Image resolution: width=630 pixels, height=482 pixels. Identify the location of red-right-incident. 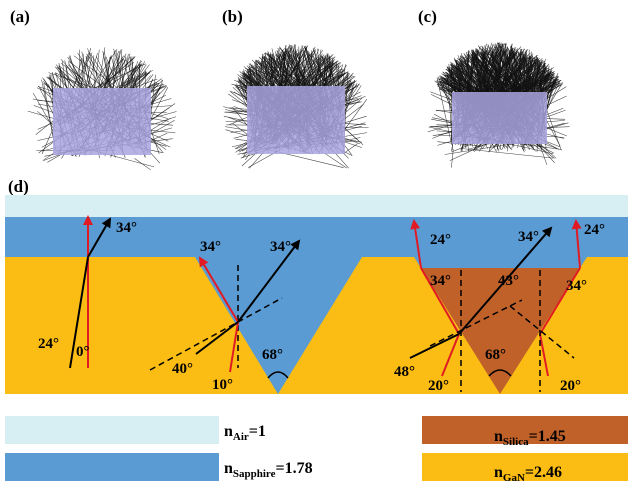
(544, 355).